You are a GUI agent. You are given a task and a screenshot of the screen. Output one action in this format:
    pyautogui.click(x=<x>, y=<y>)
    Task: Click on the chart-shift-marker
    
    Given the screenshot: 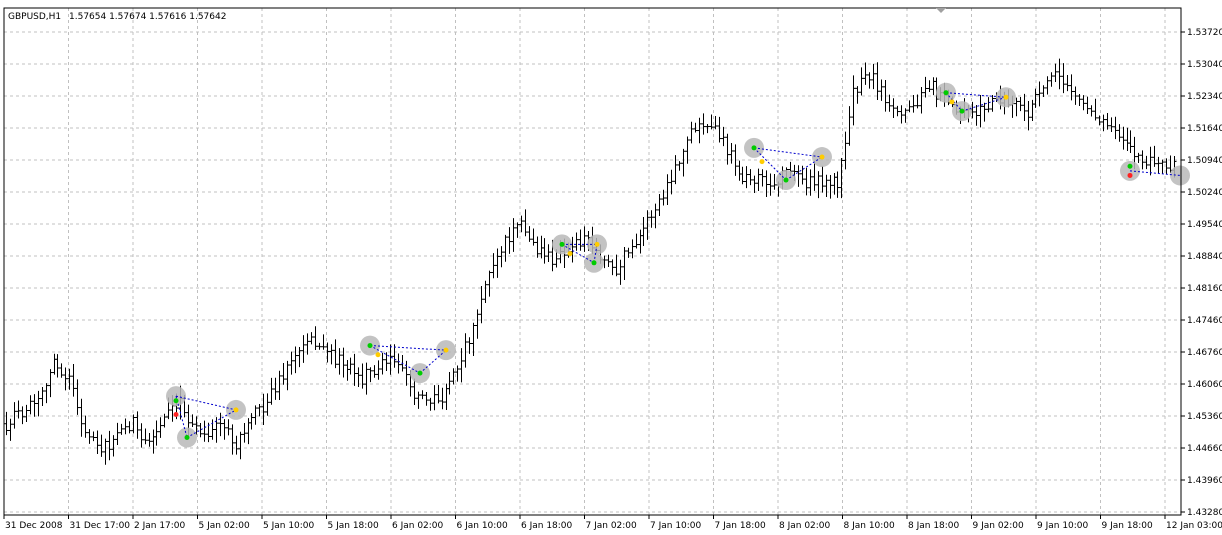 What is the action you would take?
    pyautogui.click(x=941, y=10)
    